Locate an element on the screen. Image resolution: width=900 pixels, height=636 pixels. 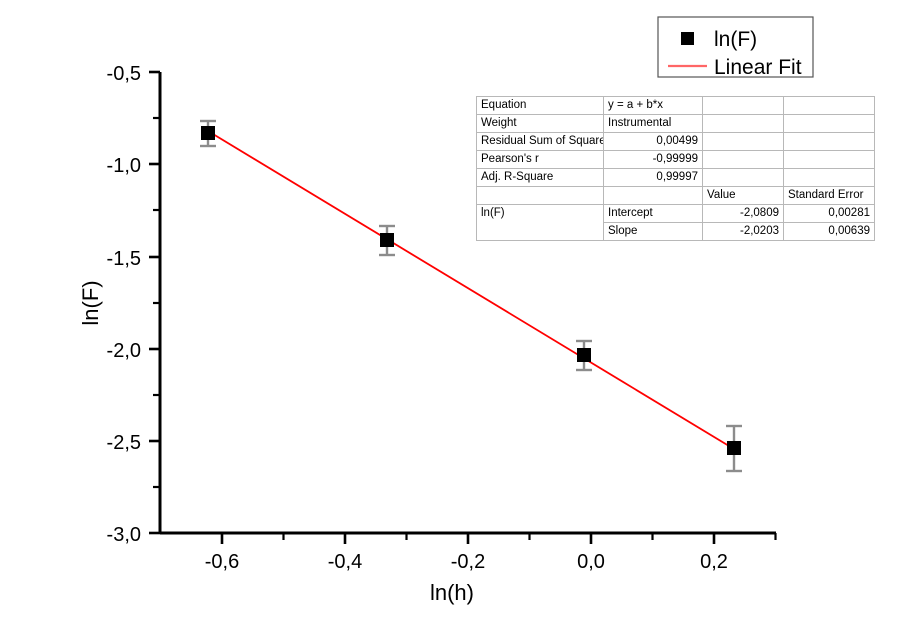
fit-param-value: -2,0203 is located at coordinates (743, 231).